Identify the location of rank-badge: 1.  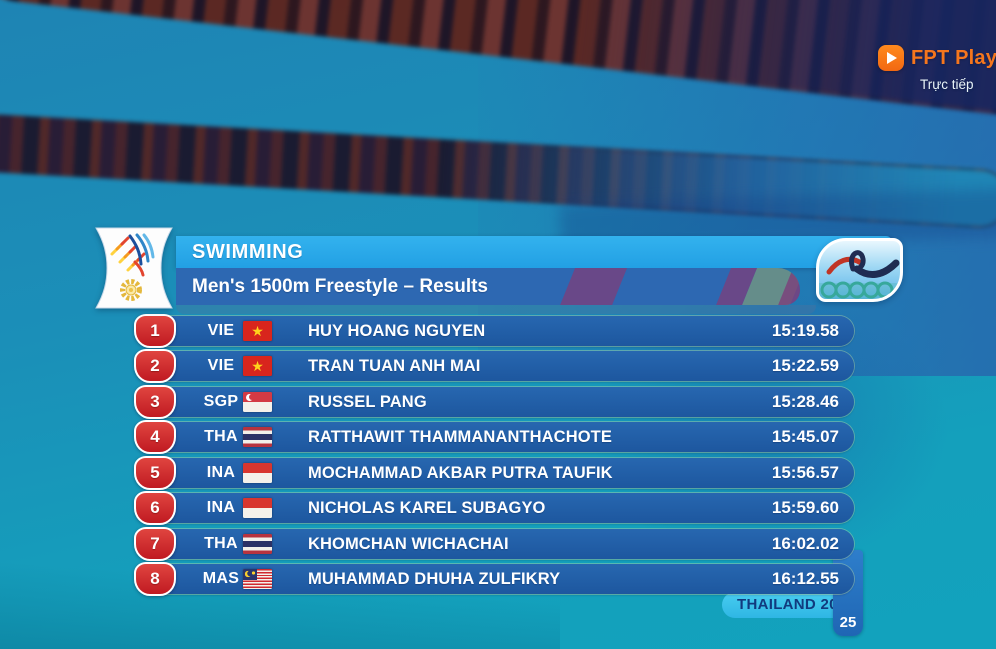
(155, 331).